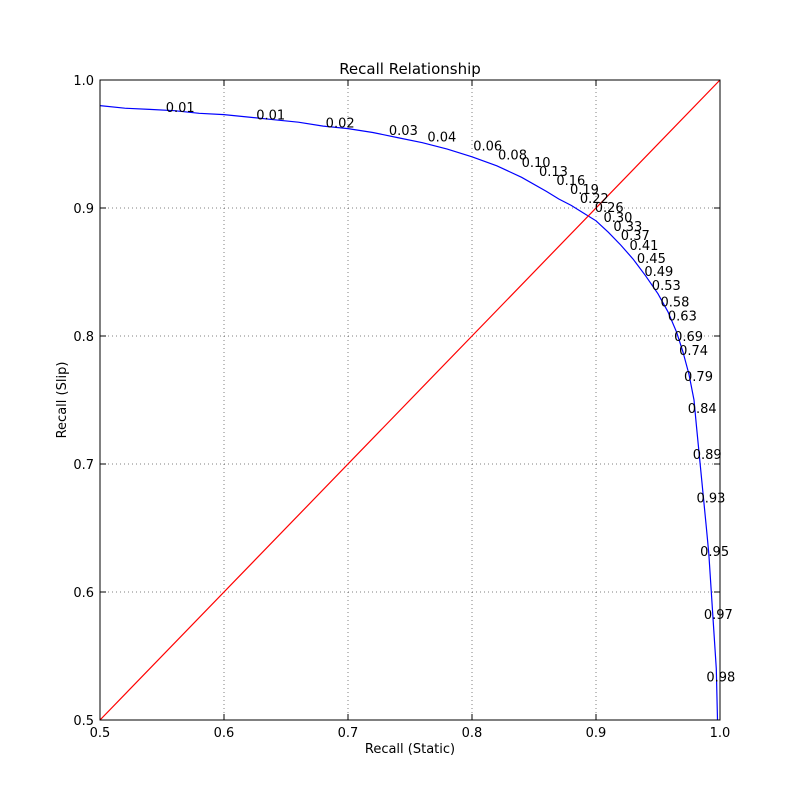  Describe the element at coordinates (596, 733) in the screenshot. I see `x-tick-label: 0.9` at that location.